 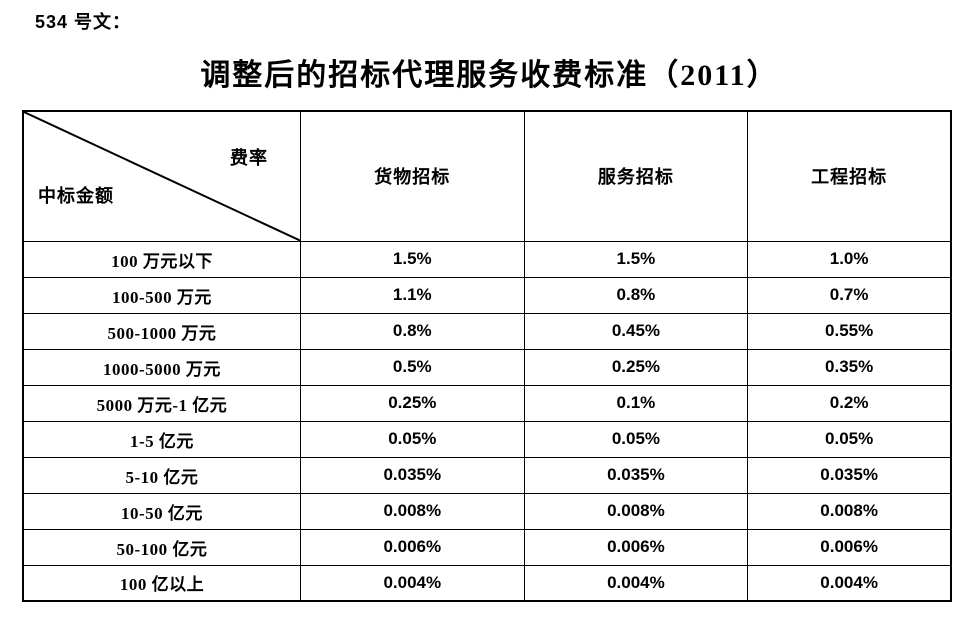 I want to click on fee-value-works: 0.035%, so click(x=849, y=475).